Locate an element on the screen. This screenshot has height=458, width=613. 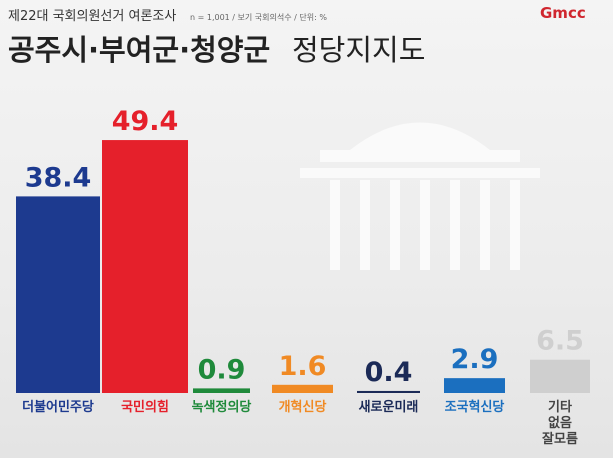
background-building is located at coordinates (420, 196).